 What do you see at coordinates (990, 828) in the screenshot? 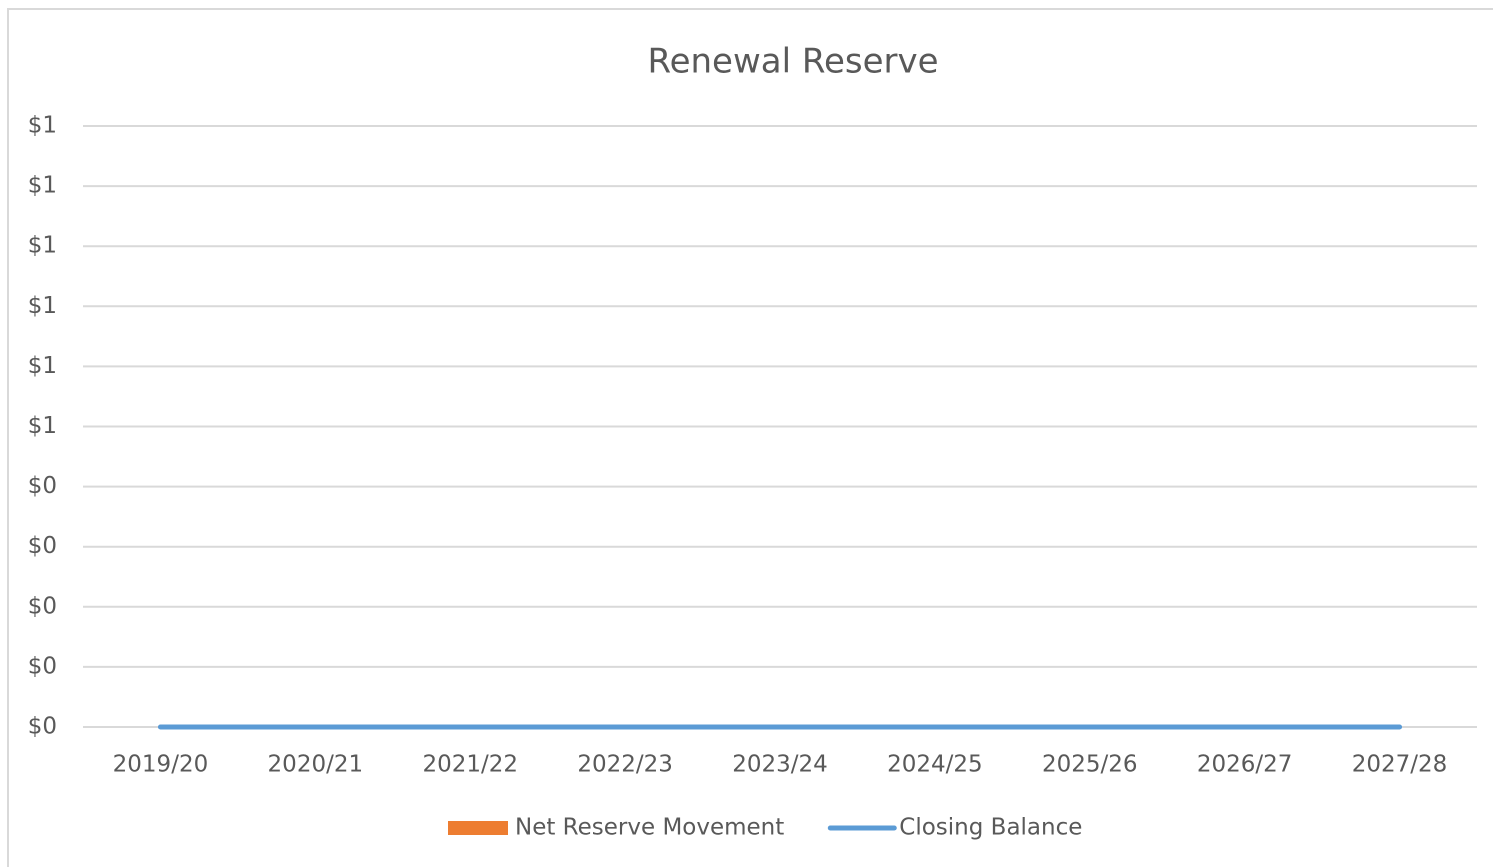
I see `legend-label: Closing Balance` at bounding box center [990, 828].